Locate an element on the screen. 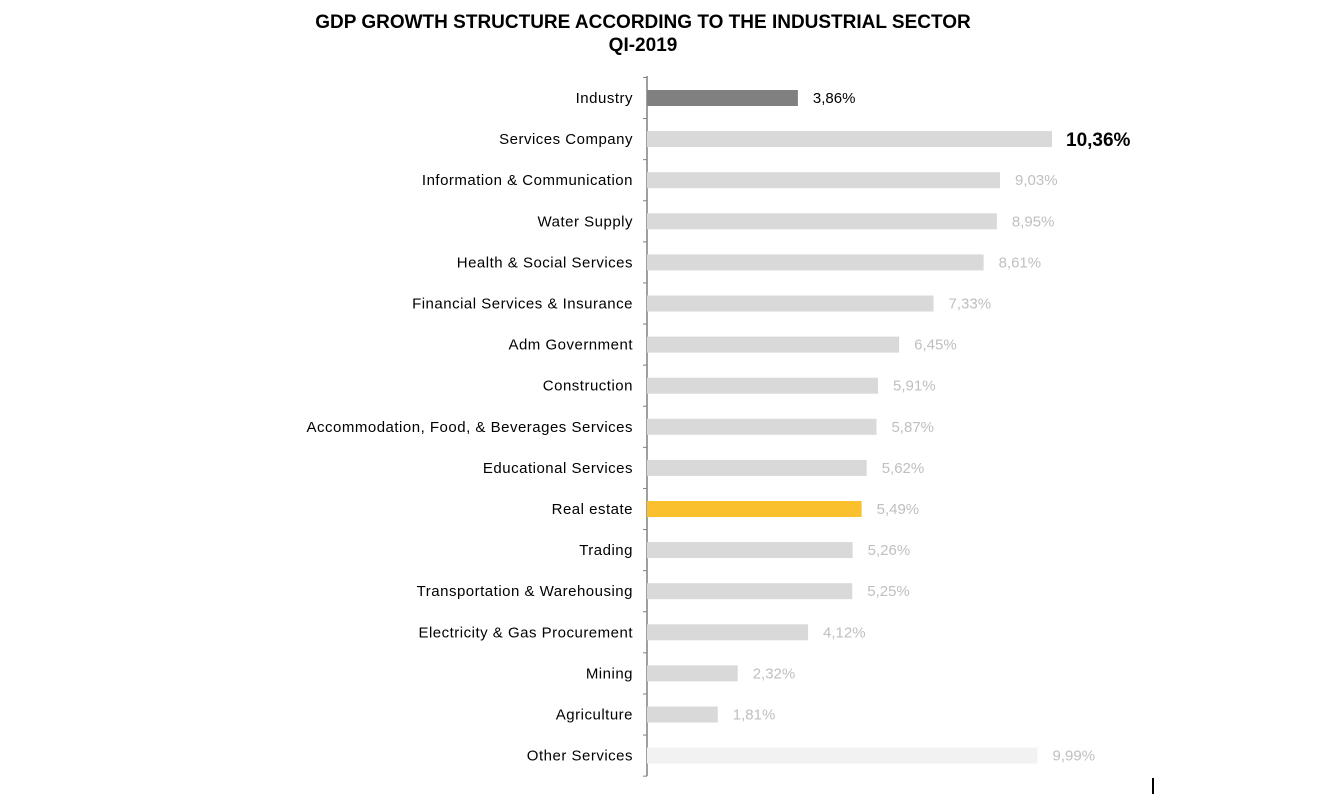 The width and height of the screenshot is (1340, 794). value-label: 5,87% is located at coordinates (912, 427).